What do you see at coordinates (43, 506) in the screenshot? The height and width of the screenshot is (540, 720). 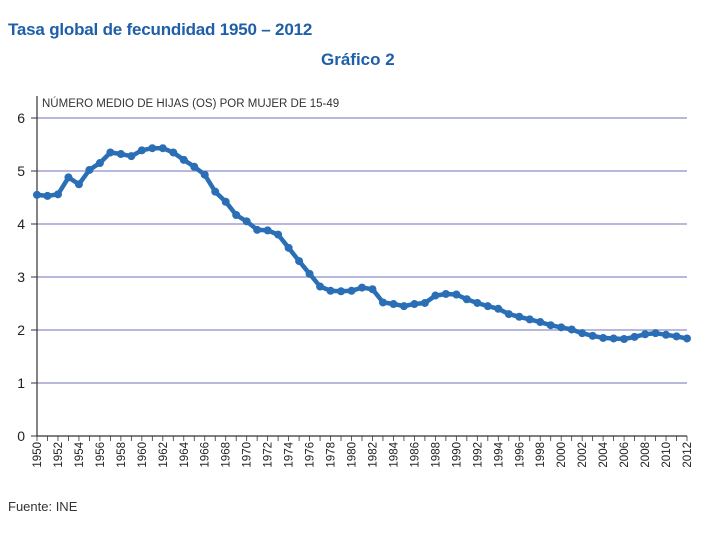 I see `source-note: Fuente: INE` at bounding box center [43, 506].